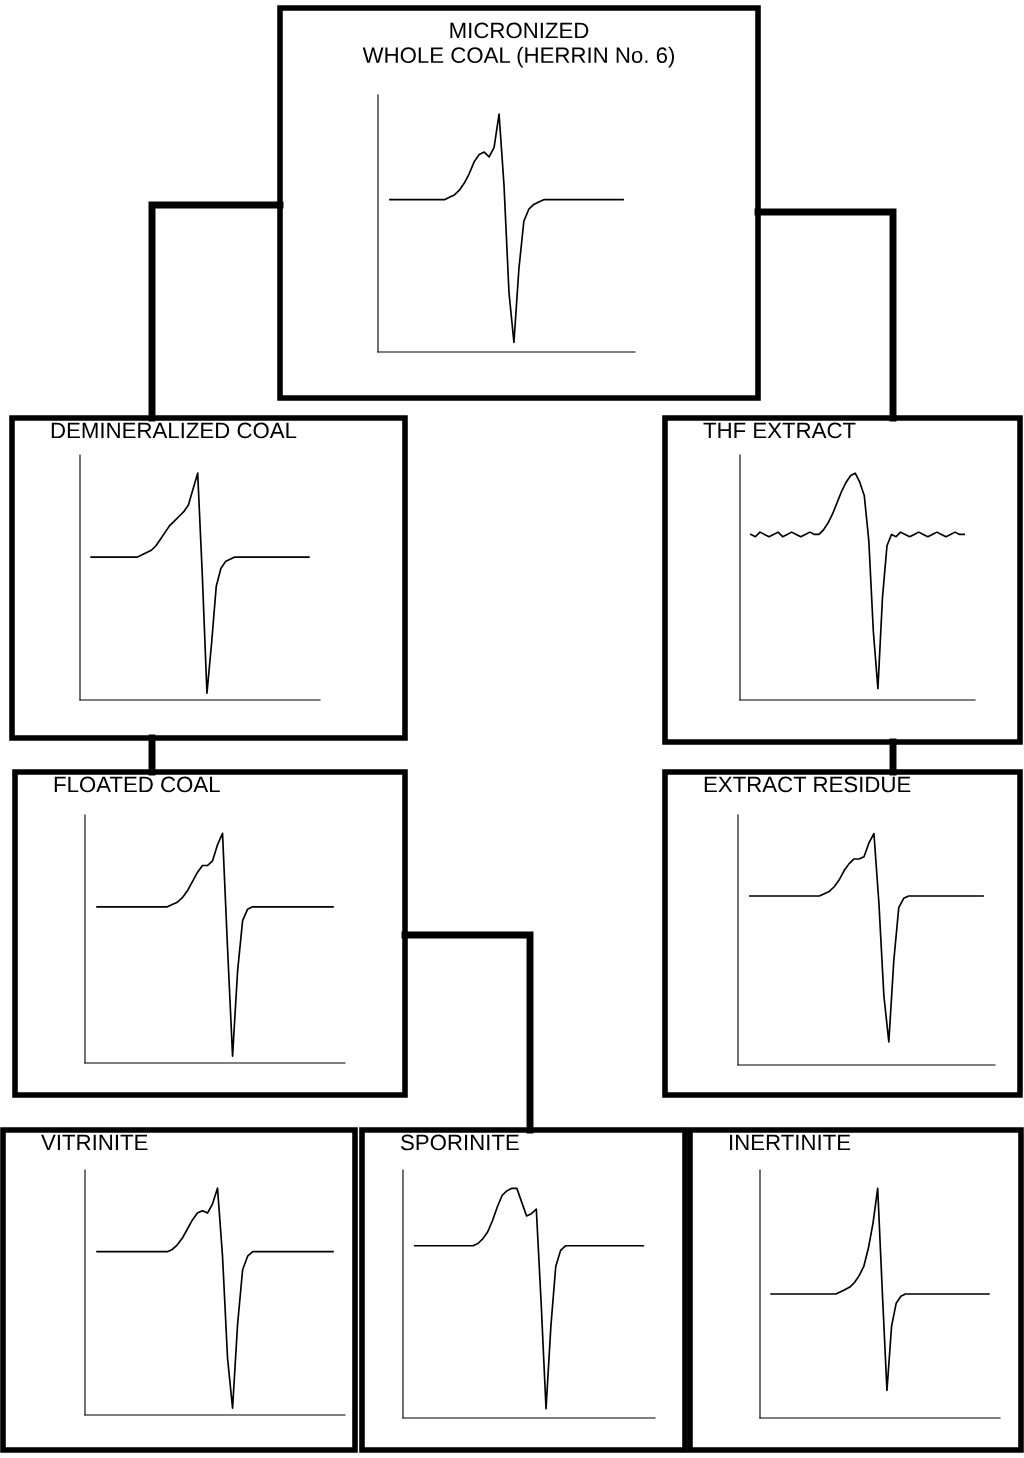 This screenshot has width=1024, height=1458. Describe the element at coordinates (779, 430) in the screenshot. I see `chart-title: THF EXTRACT` at that location.